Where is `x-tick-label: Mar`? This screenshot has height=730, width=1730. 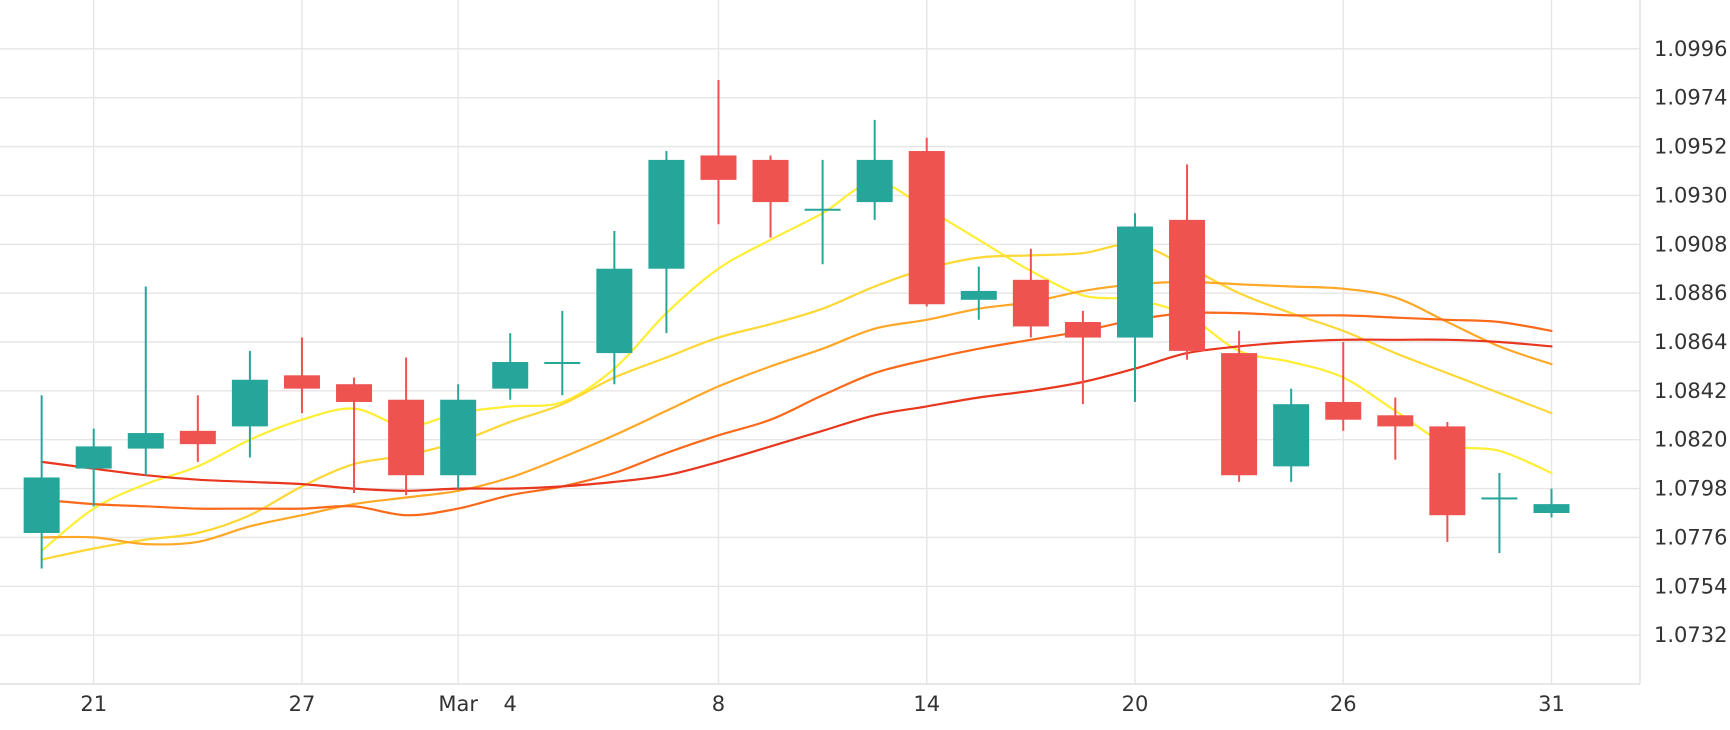
x-tick-label: Mar is located at coordinates (458, 704).